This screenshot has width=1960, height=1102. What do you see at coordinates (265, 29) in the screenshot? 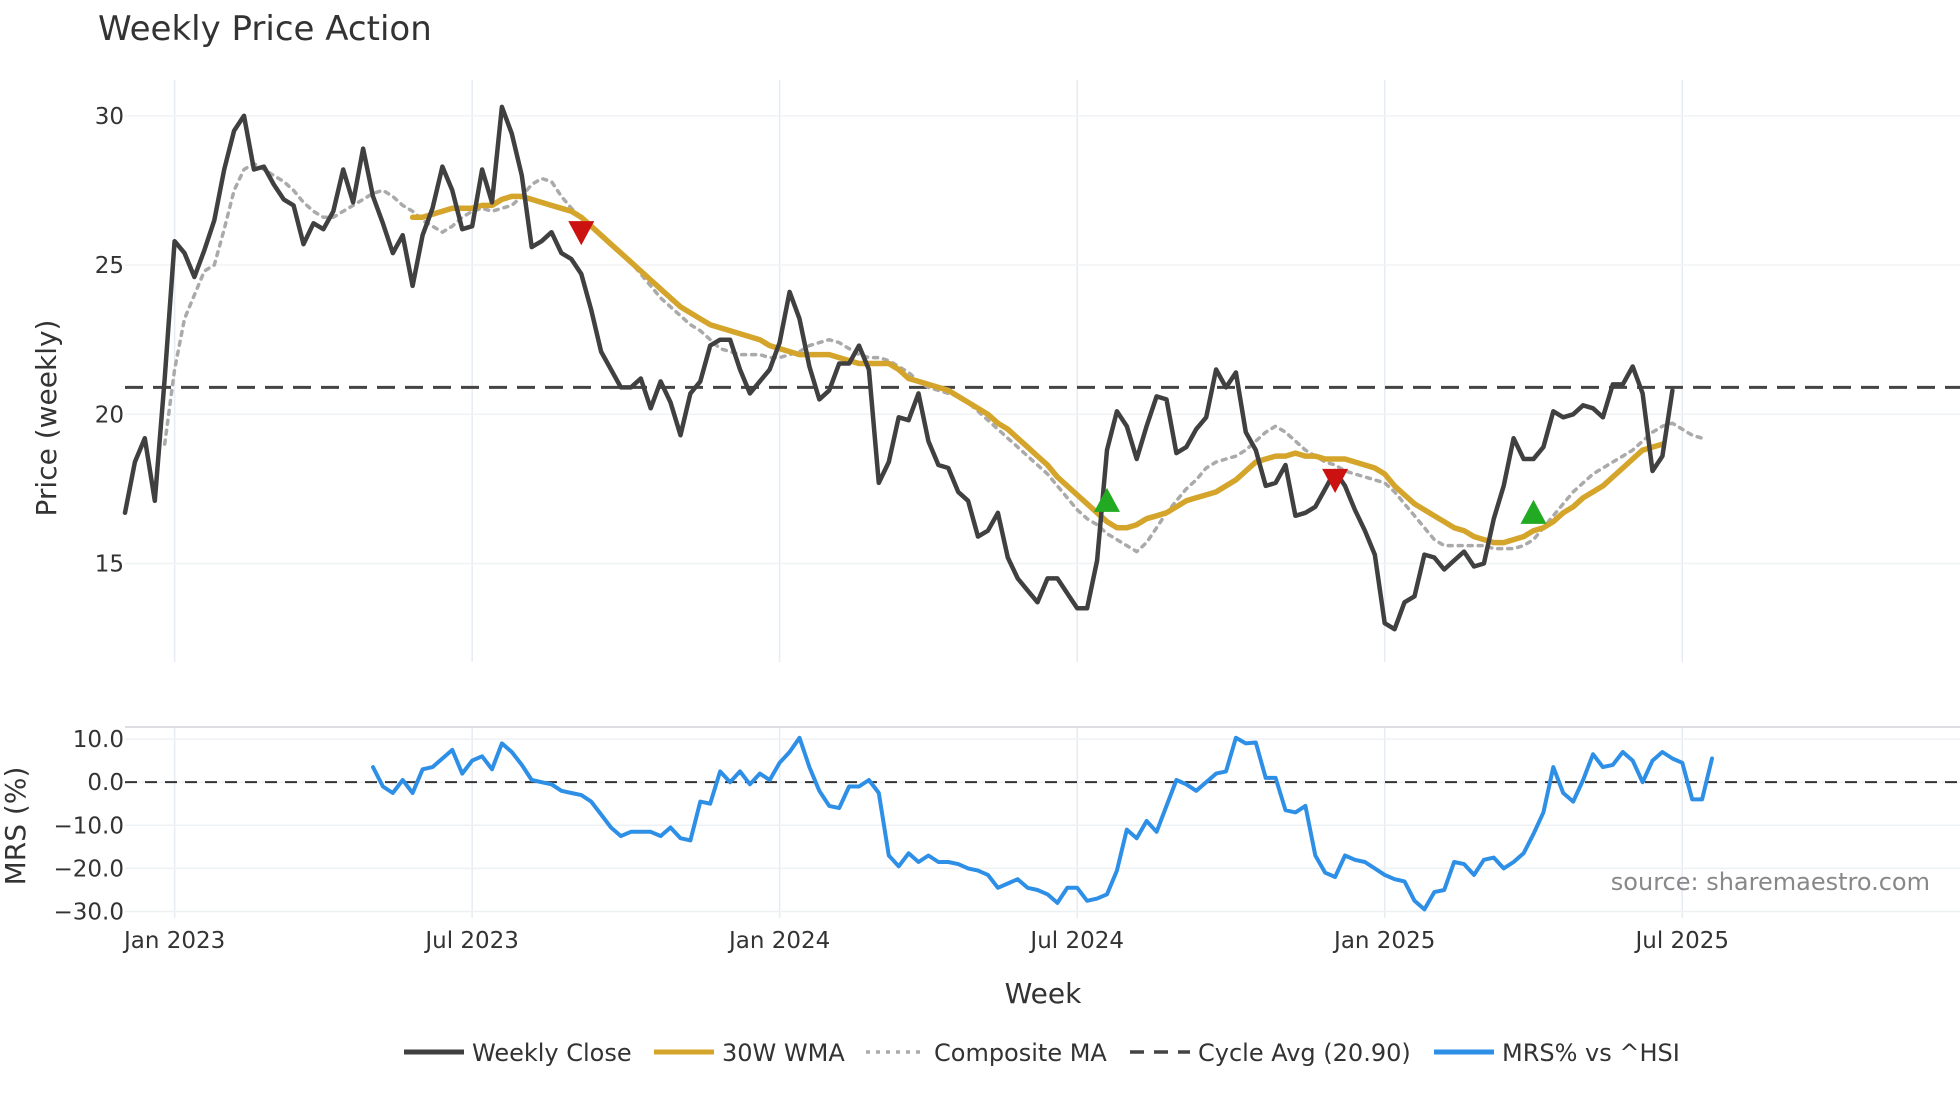
I see `chart-title: Weekly Price Action` at bounding box center [265, 29].